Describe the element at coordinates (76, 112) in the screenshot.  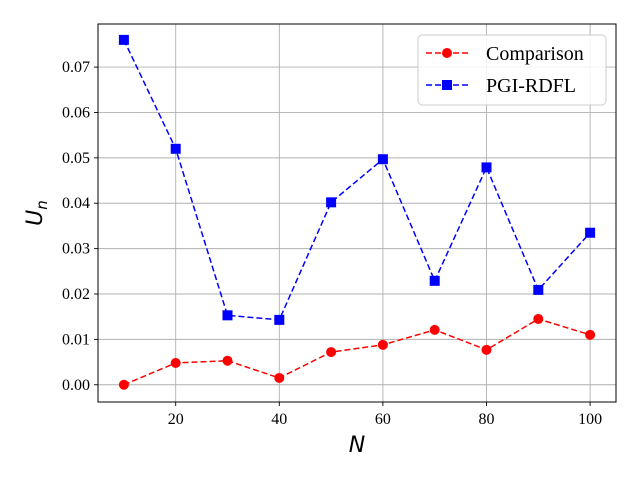
I see `y-tick-label: 0.06` at that location.